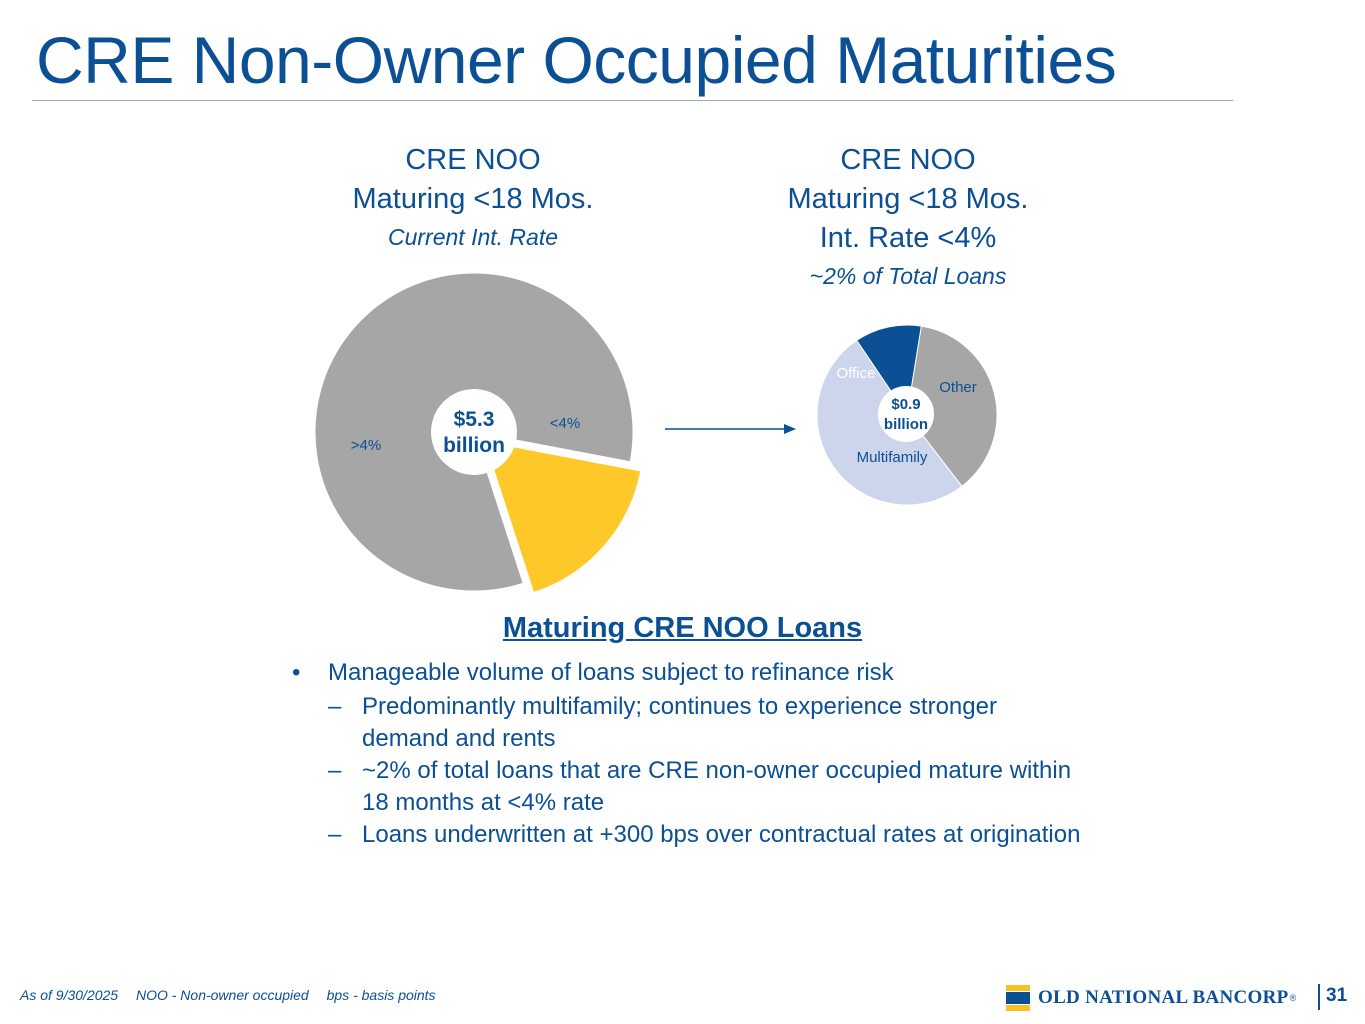  Describe the element at coordinates (576, 60) in the screenshot. I see `page-title: CRE Non-Owner Occupied Maturities` at that location.